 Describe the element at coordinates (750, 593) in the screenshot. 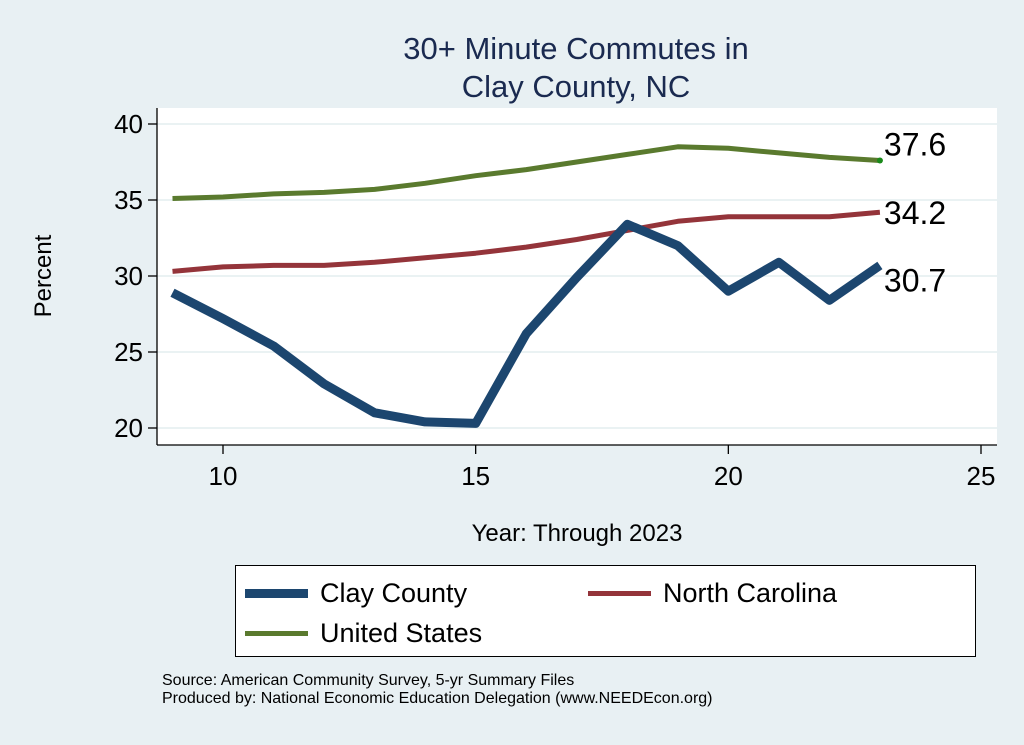

I see `legend-label: North Carolina` at that location.